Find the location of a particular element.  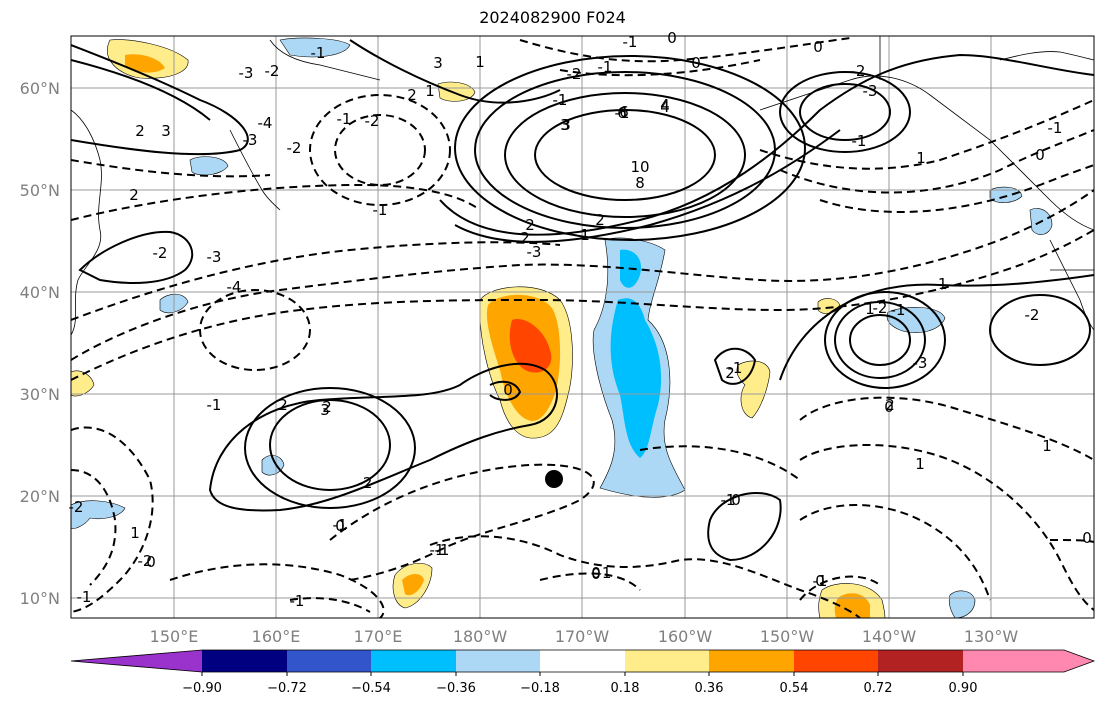

colorbar-label: −0.72 is located at coordinates (287, 688).